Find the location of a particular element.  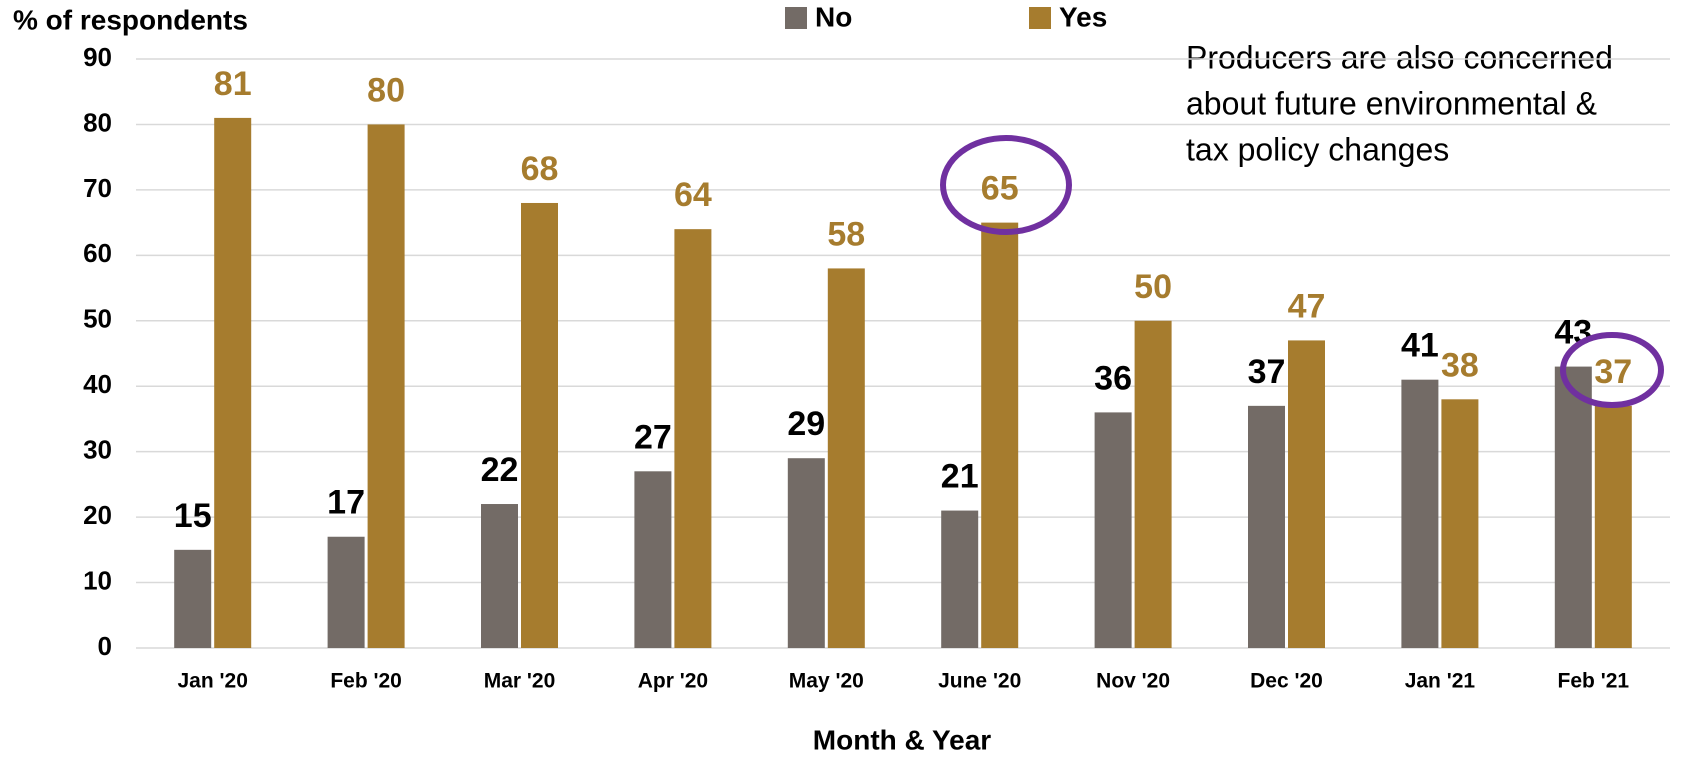

y-tick-label: 40 is located at coordinates (97, 384).